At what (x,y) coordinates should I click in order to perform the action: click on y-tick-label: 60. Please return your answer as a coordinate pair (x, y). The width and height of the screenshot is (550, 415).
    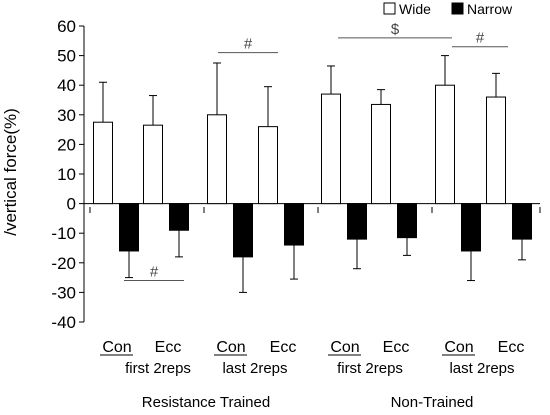
    Looking at the image, I should click on (66, 26).